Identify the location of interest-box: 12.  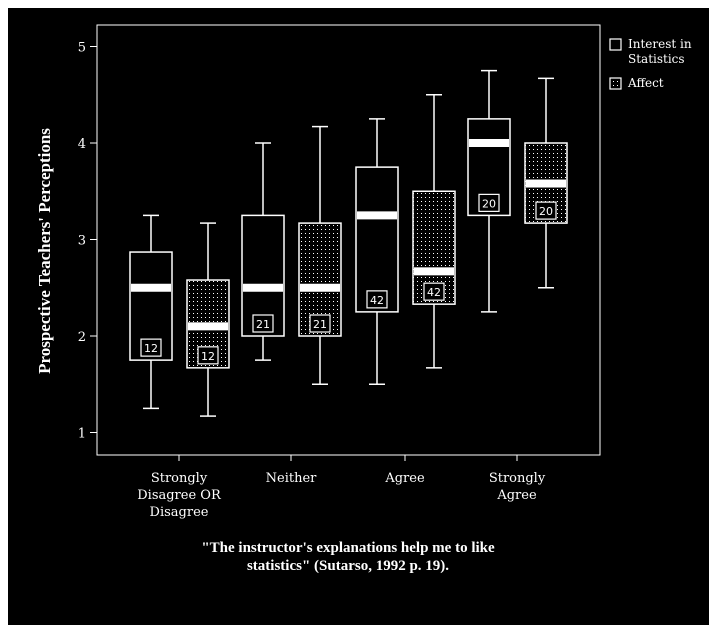
(151, 312).